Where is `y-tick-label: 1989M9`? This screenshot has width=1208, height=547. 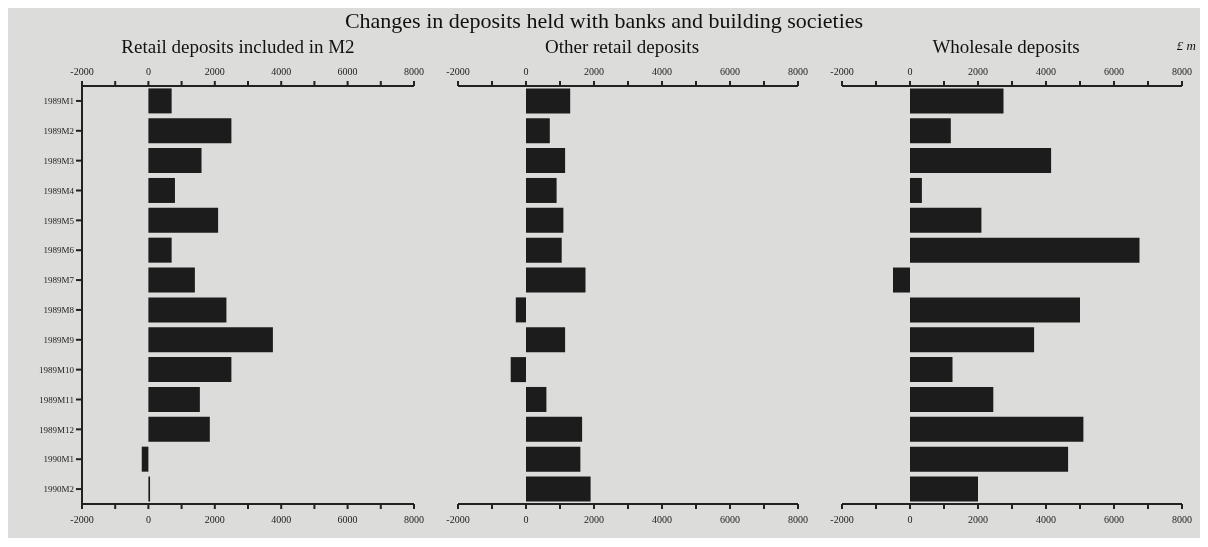 y-tick-label: 1989M9 is located at coordinates (59, 339).